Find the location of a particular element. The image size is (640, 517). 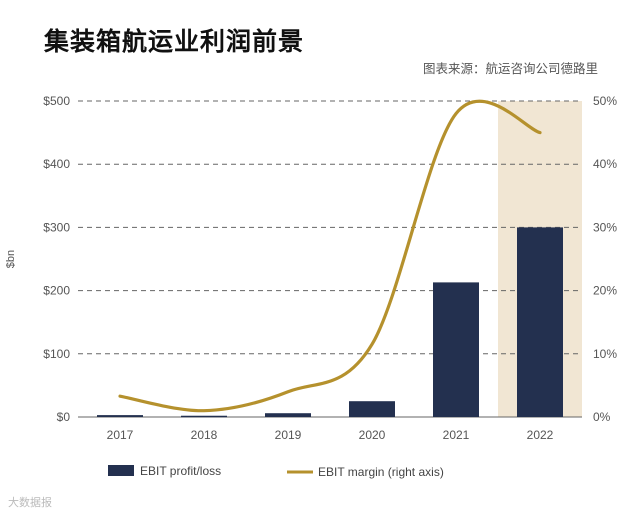

y2-tick-label: 20% is located at coordinates (605, 291).